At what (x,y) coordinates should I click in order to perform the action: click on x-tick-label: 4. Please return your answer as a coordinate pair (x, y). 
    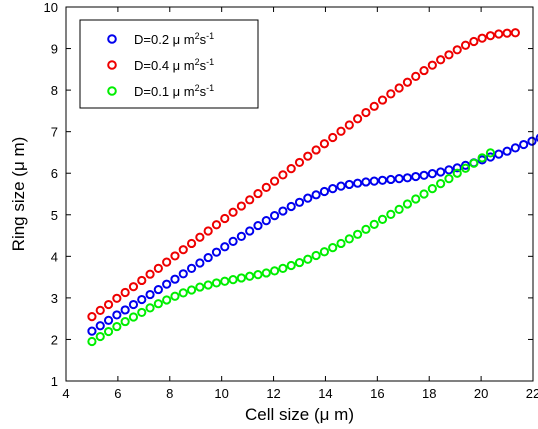
    Looking at the image, I should click on (65, 393).